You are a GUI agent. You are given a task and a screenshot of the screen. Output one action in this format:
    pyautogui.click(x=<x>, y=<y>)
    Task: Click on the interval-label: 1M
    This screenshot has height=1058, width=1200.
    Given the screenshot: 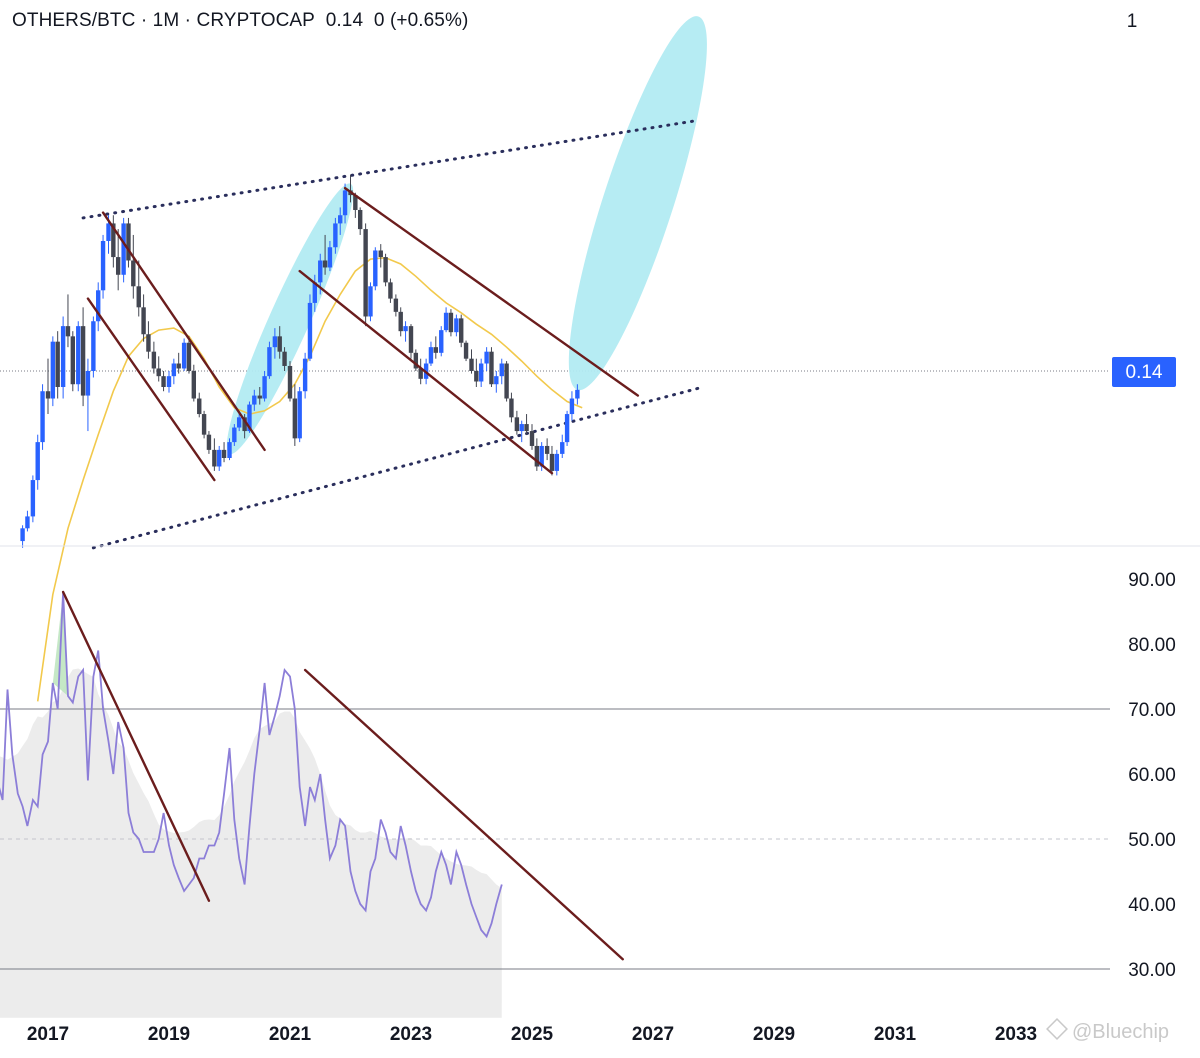 What is the action you would take?
    pyautogui.click(x=166, y=20)
    